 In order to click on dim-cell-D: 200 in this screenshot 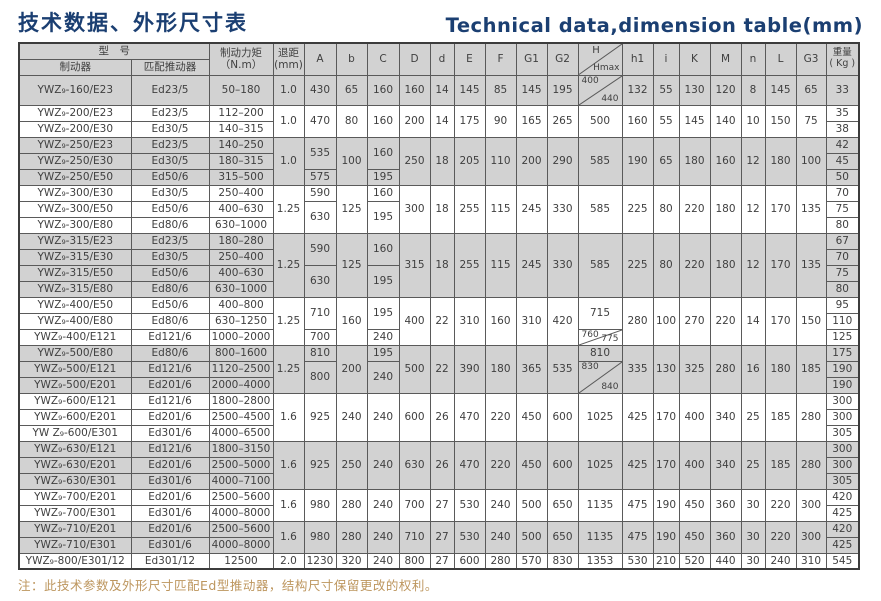, I will do `click(414, 121)`.